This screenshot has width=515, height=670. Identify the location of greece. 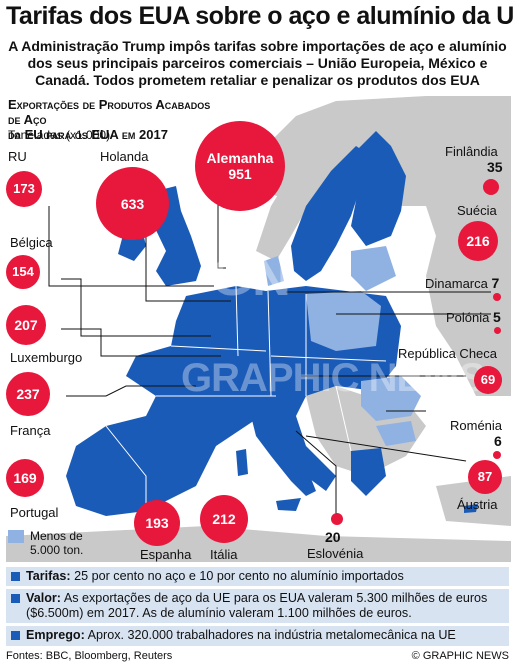
(368, 472).